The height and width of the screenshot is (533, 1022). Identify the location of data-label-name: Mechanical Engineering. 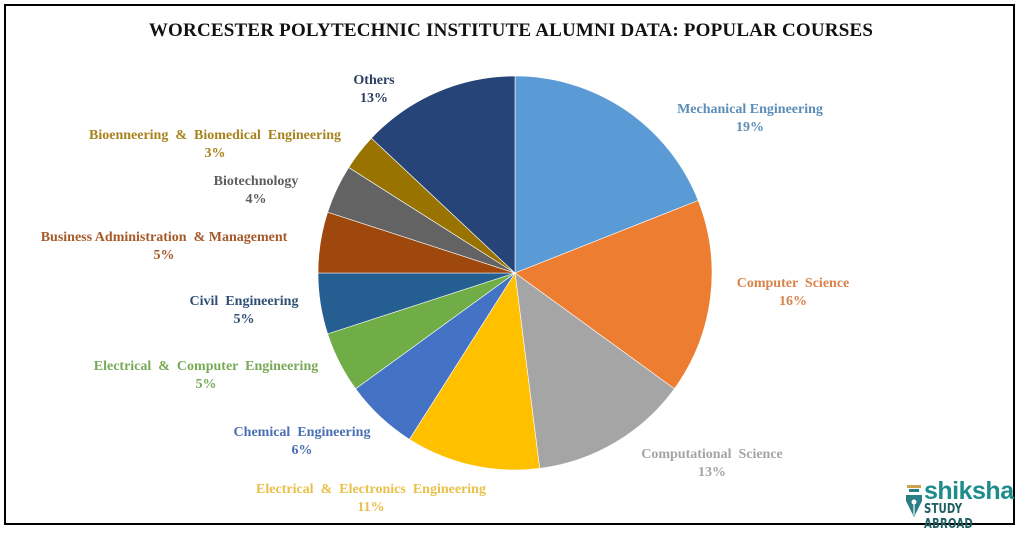
(750, 109).